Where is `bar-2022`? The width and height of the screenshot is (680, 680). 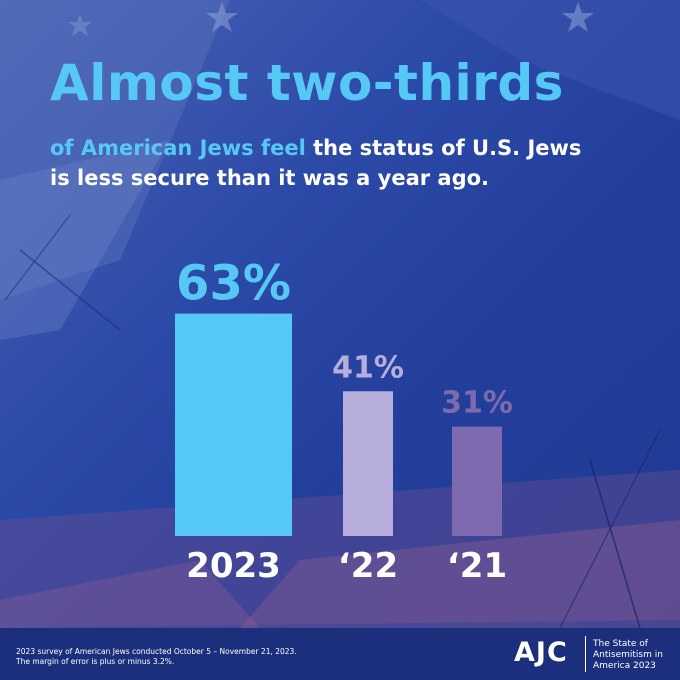
bar-2022 is located at coordinates (368, 463).